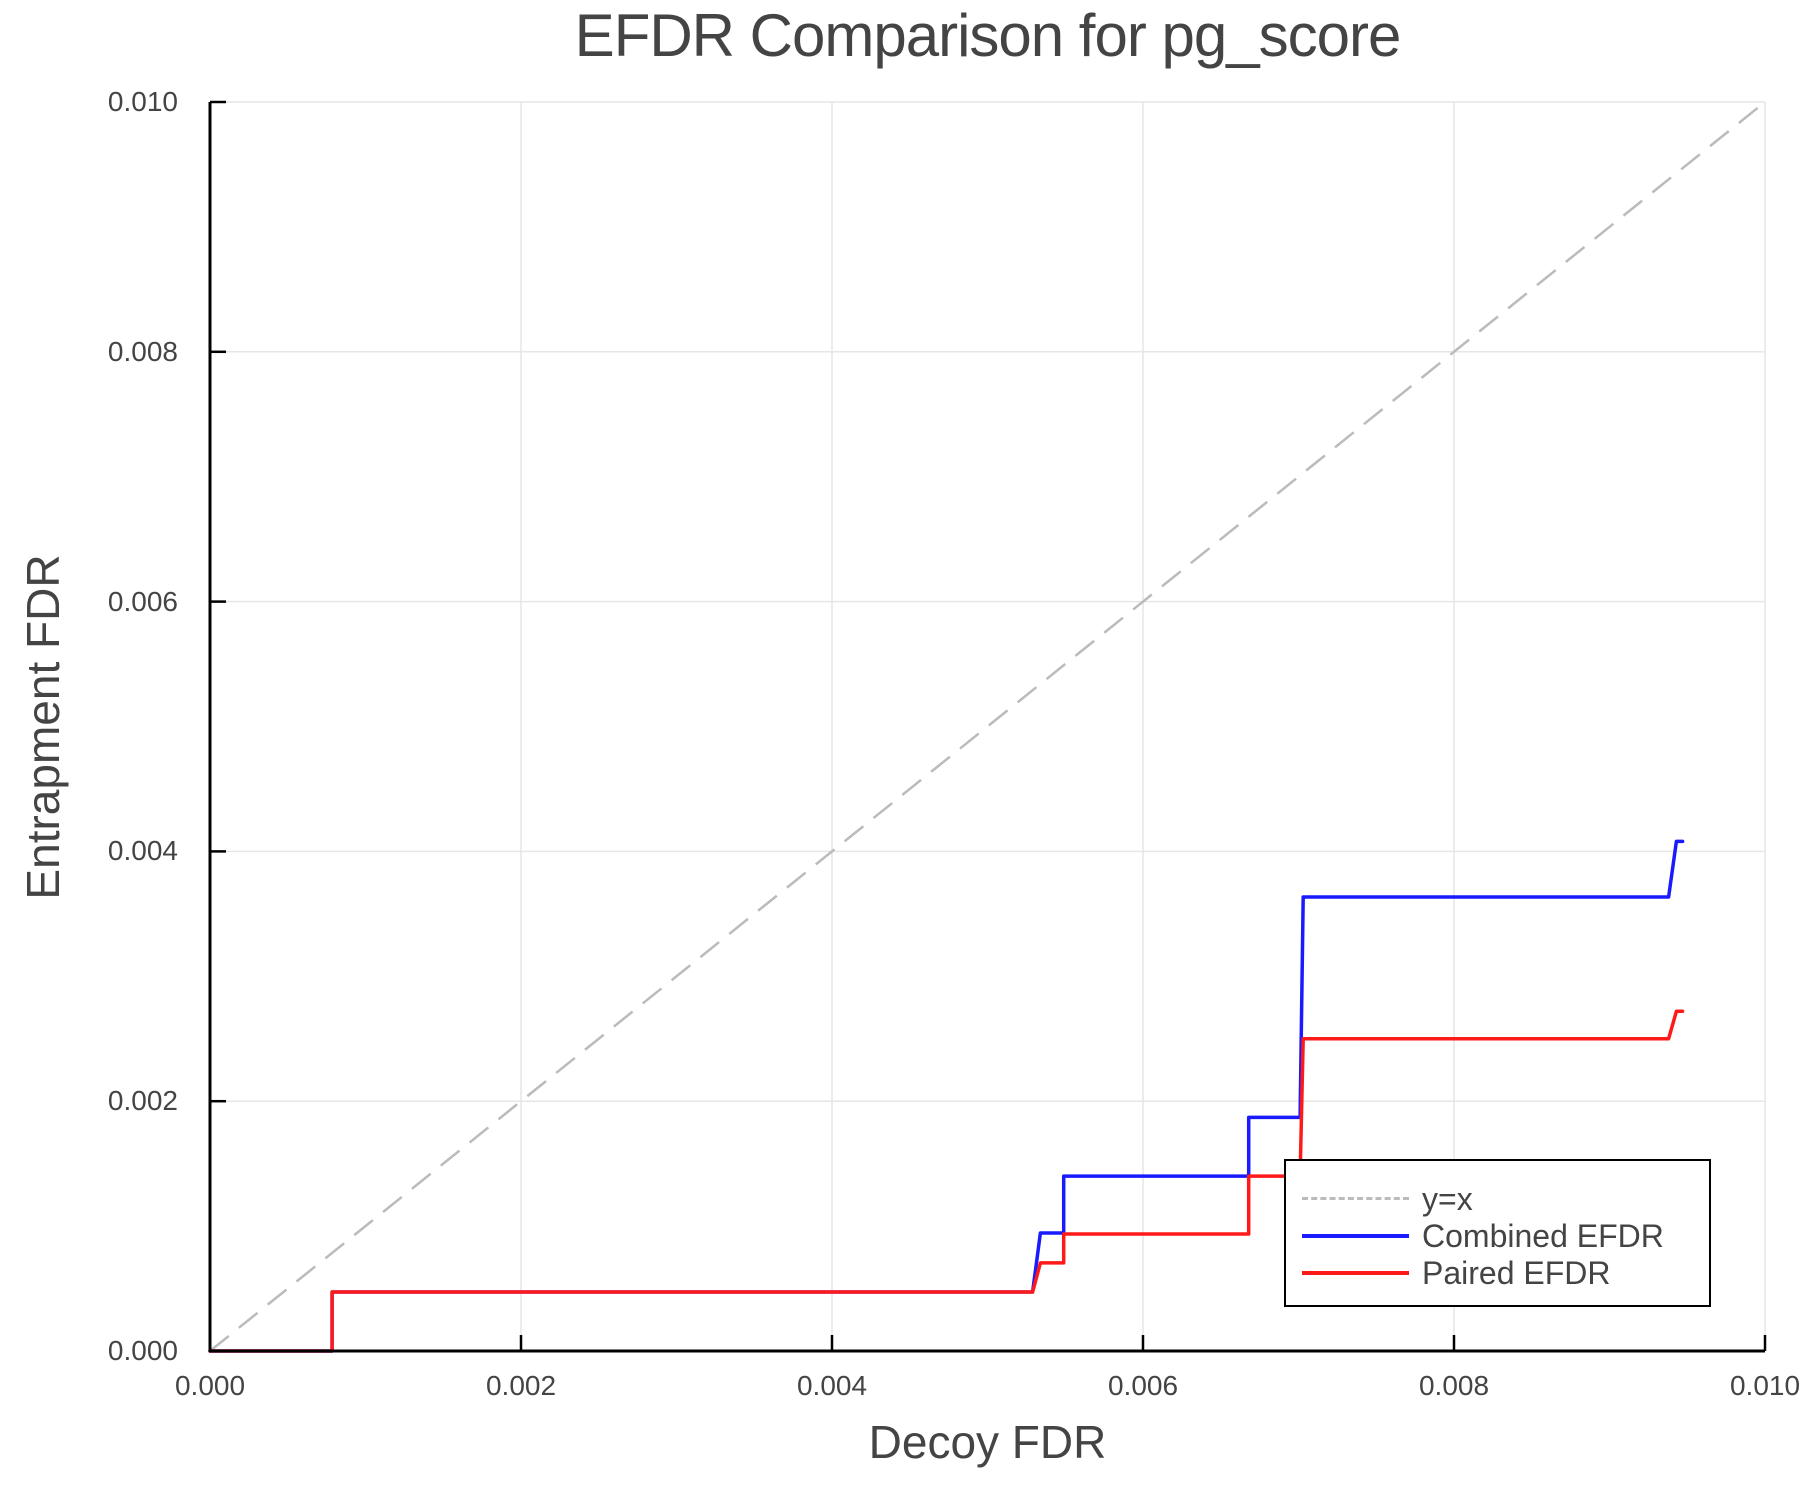 The width and height of the screenshot is (1800, 1500). What do you see at coordinates (142, 1100) in the screenshot?
I see `y-tick-label: 0.002` at bounding box center [142, 1100].